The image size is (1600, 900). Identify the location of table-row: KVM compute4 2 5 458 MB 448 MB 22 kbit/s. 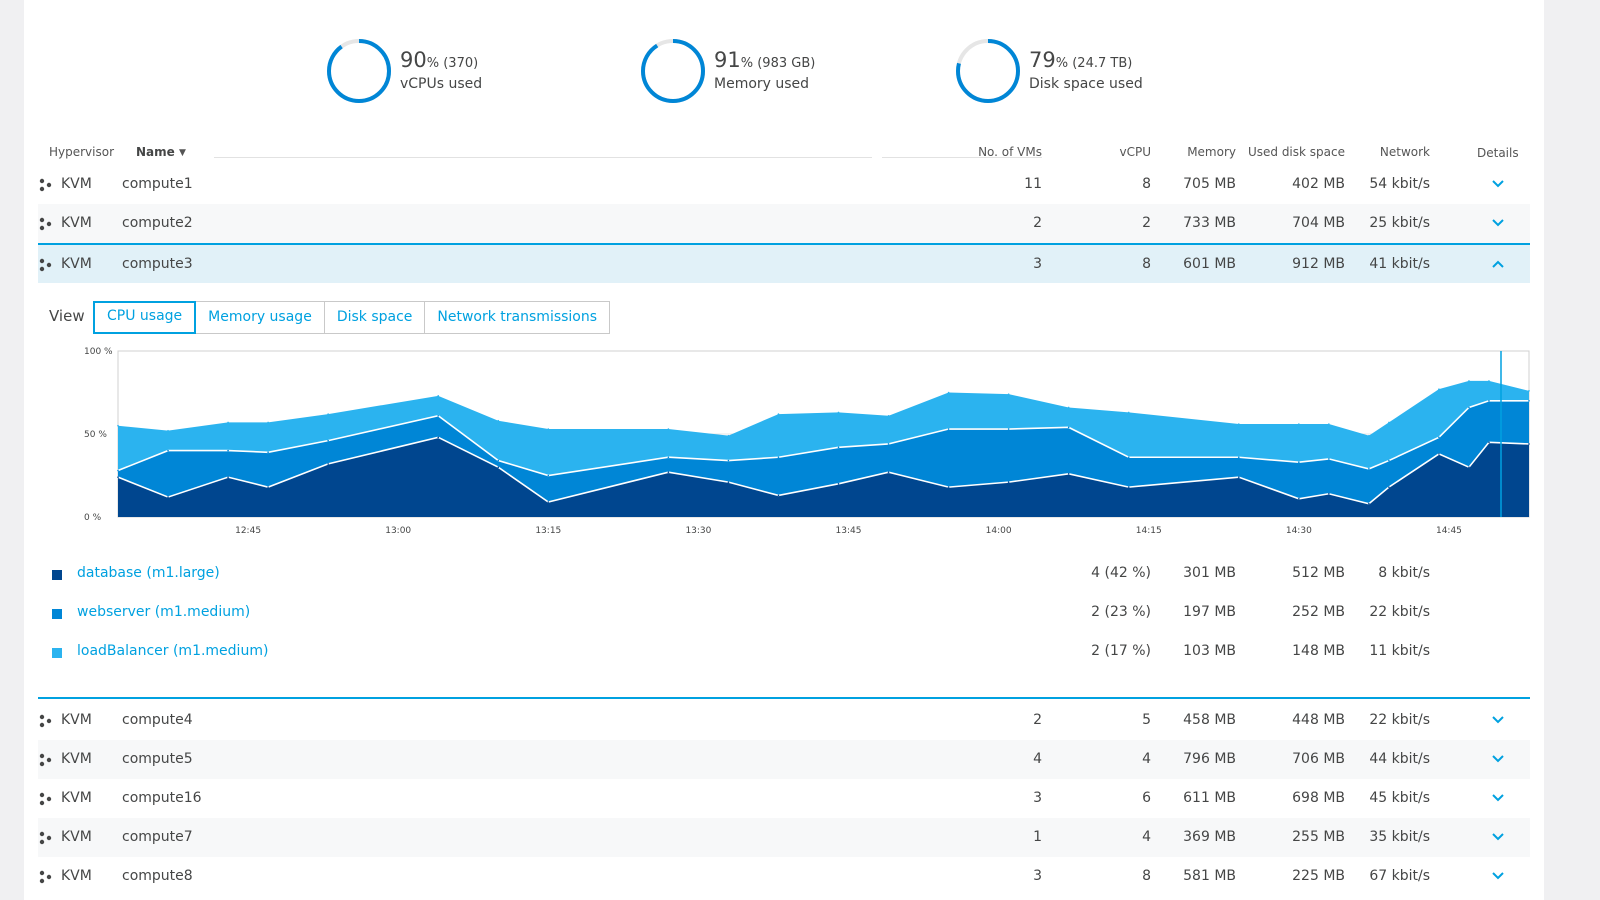
(784, 720).